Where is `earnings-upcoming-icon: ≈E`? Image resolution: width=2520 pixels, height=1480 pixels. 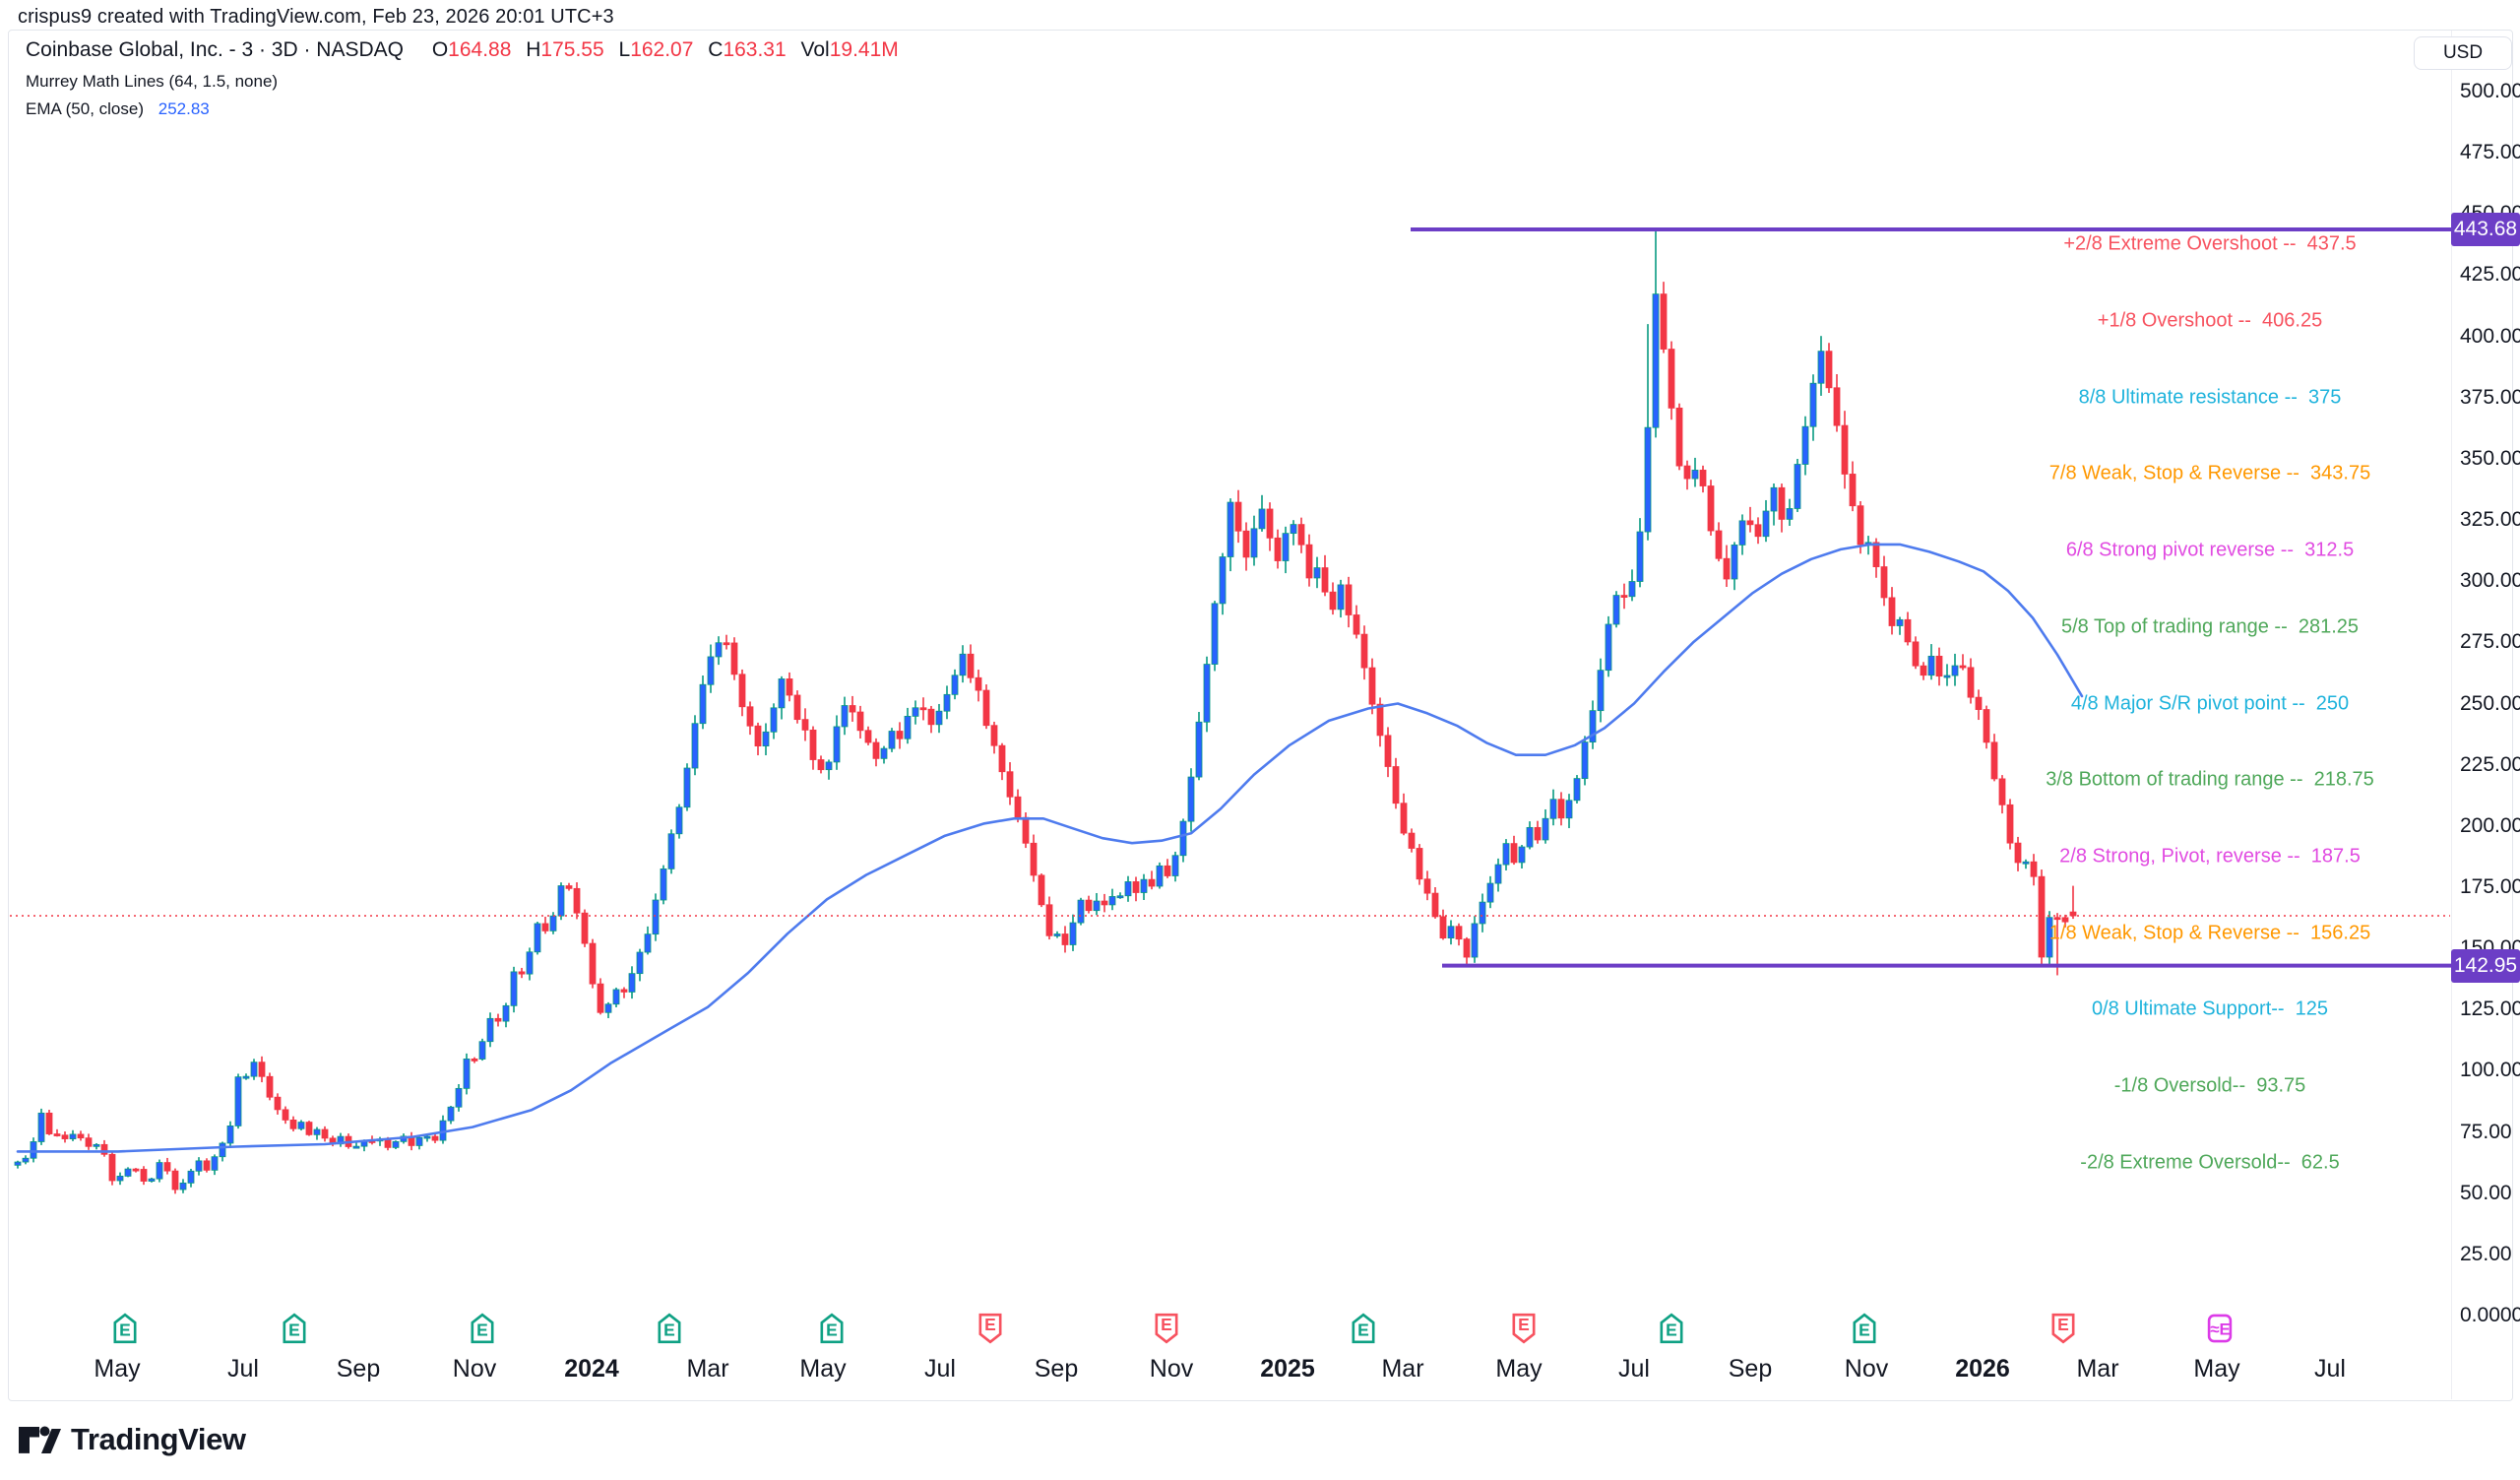 earnings-upcoming-icon: ≈E is located at coordinates (2220, 1328).